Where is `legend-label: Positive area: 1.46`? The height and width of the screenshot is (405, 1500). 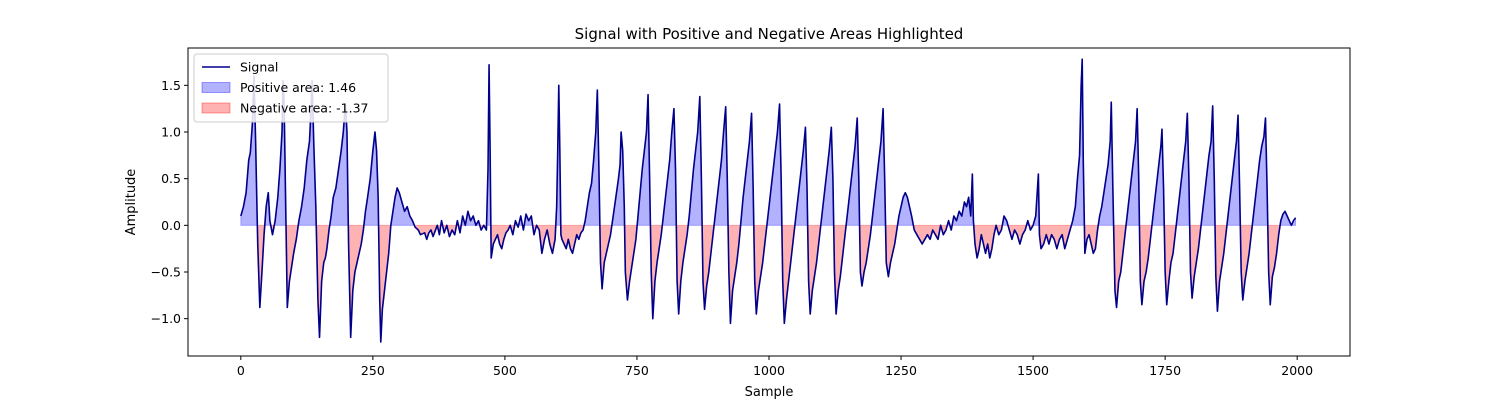 legend-label: Positive area: 1.46 is located at coordinates (298, 87).